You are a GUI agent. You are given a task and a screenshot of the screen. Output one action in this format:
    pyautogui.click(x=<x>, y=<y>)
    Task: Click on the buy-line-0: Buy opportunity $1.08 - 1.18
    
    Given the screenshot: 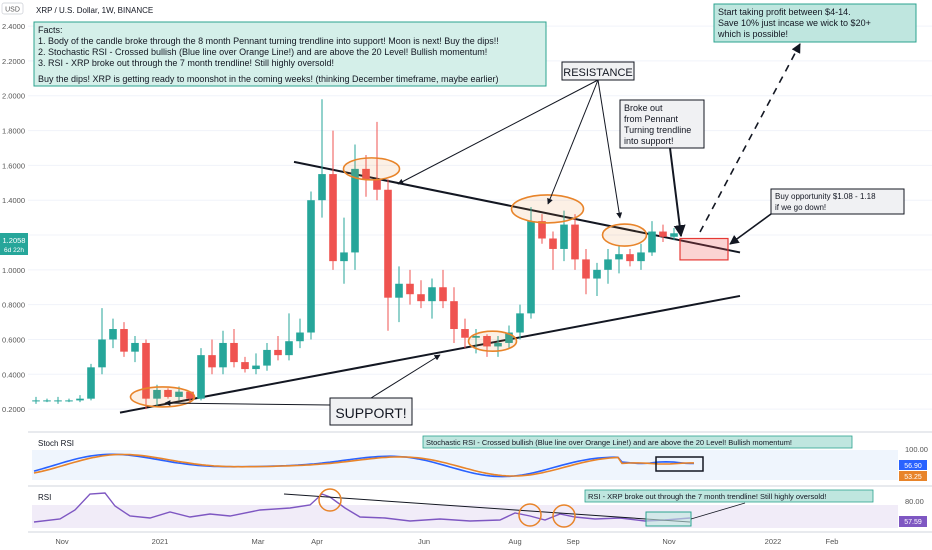 What is the action you would take?
    pyautogui.click(x=825, y=196)
    